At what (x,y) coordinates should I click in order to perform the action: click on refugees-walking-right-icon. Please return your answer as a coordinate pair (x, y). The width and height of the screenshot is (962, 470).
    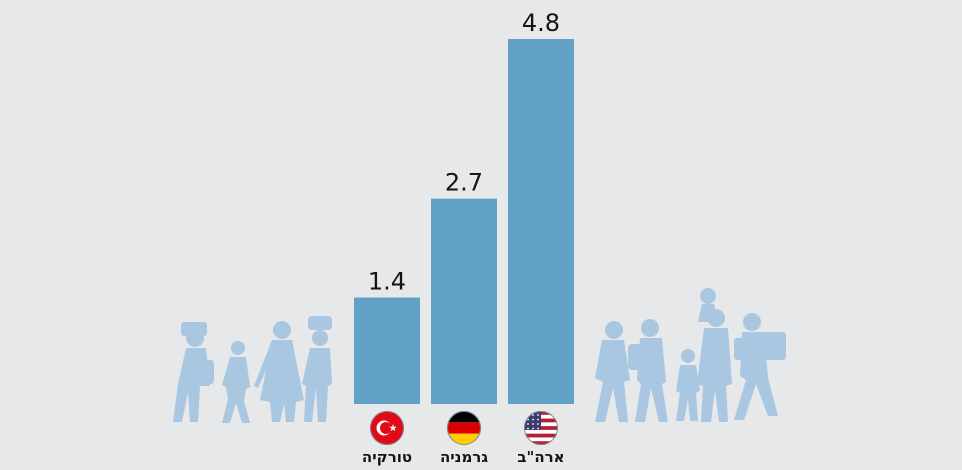
    Looking at the image, I should click on (690, 355).